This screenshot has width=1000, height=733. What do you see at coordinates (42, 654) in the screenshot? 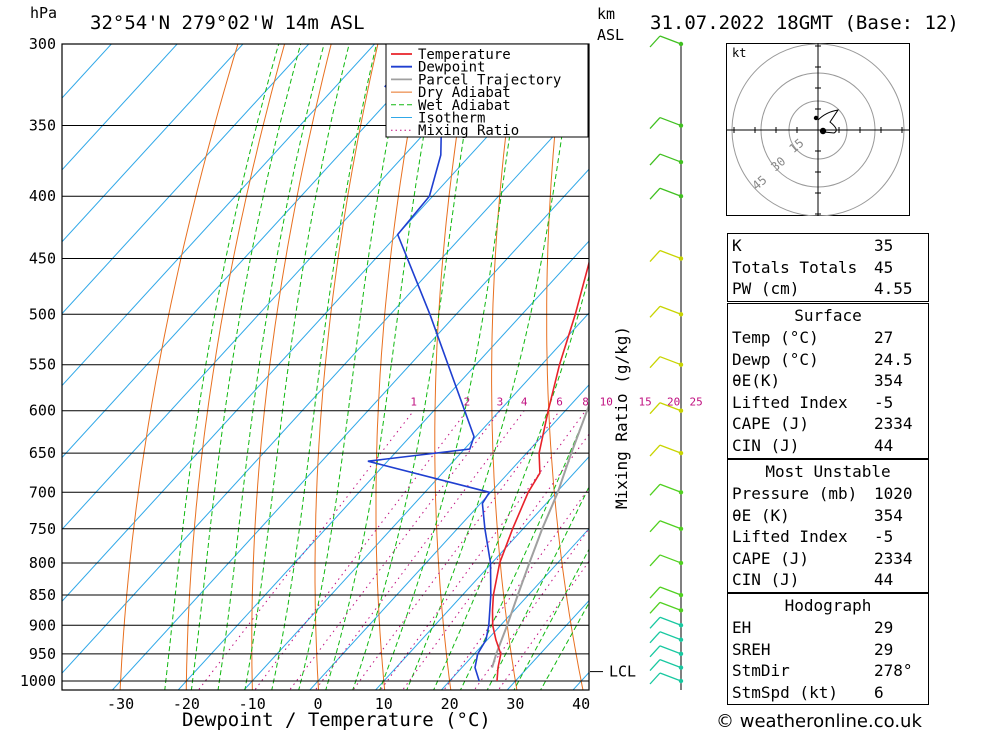
I see `y-tick-label: 950` at bounding box center [42, 654].